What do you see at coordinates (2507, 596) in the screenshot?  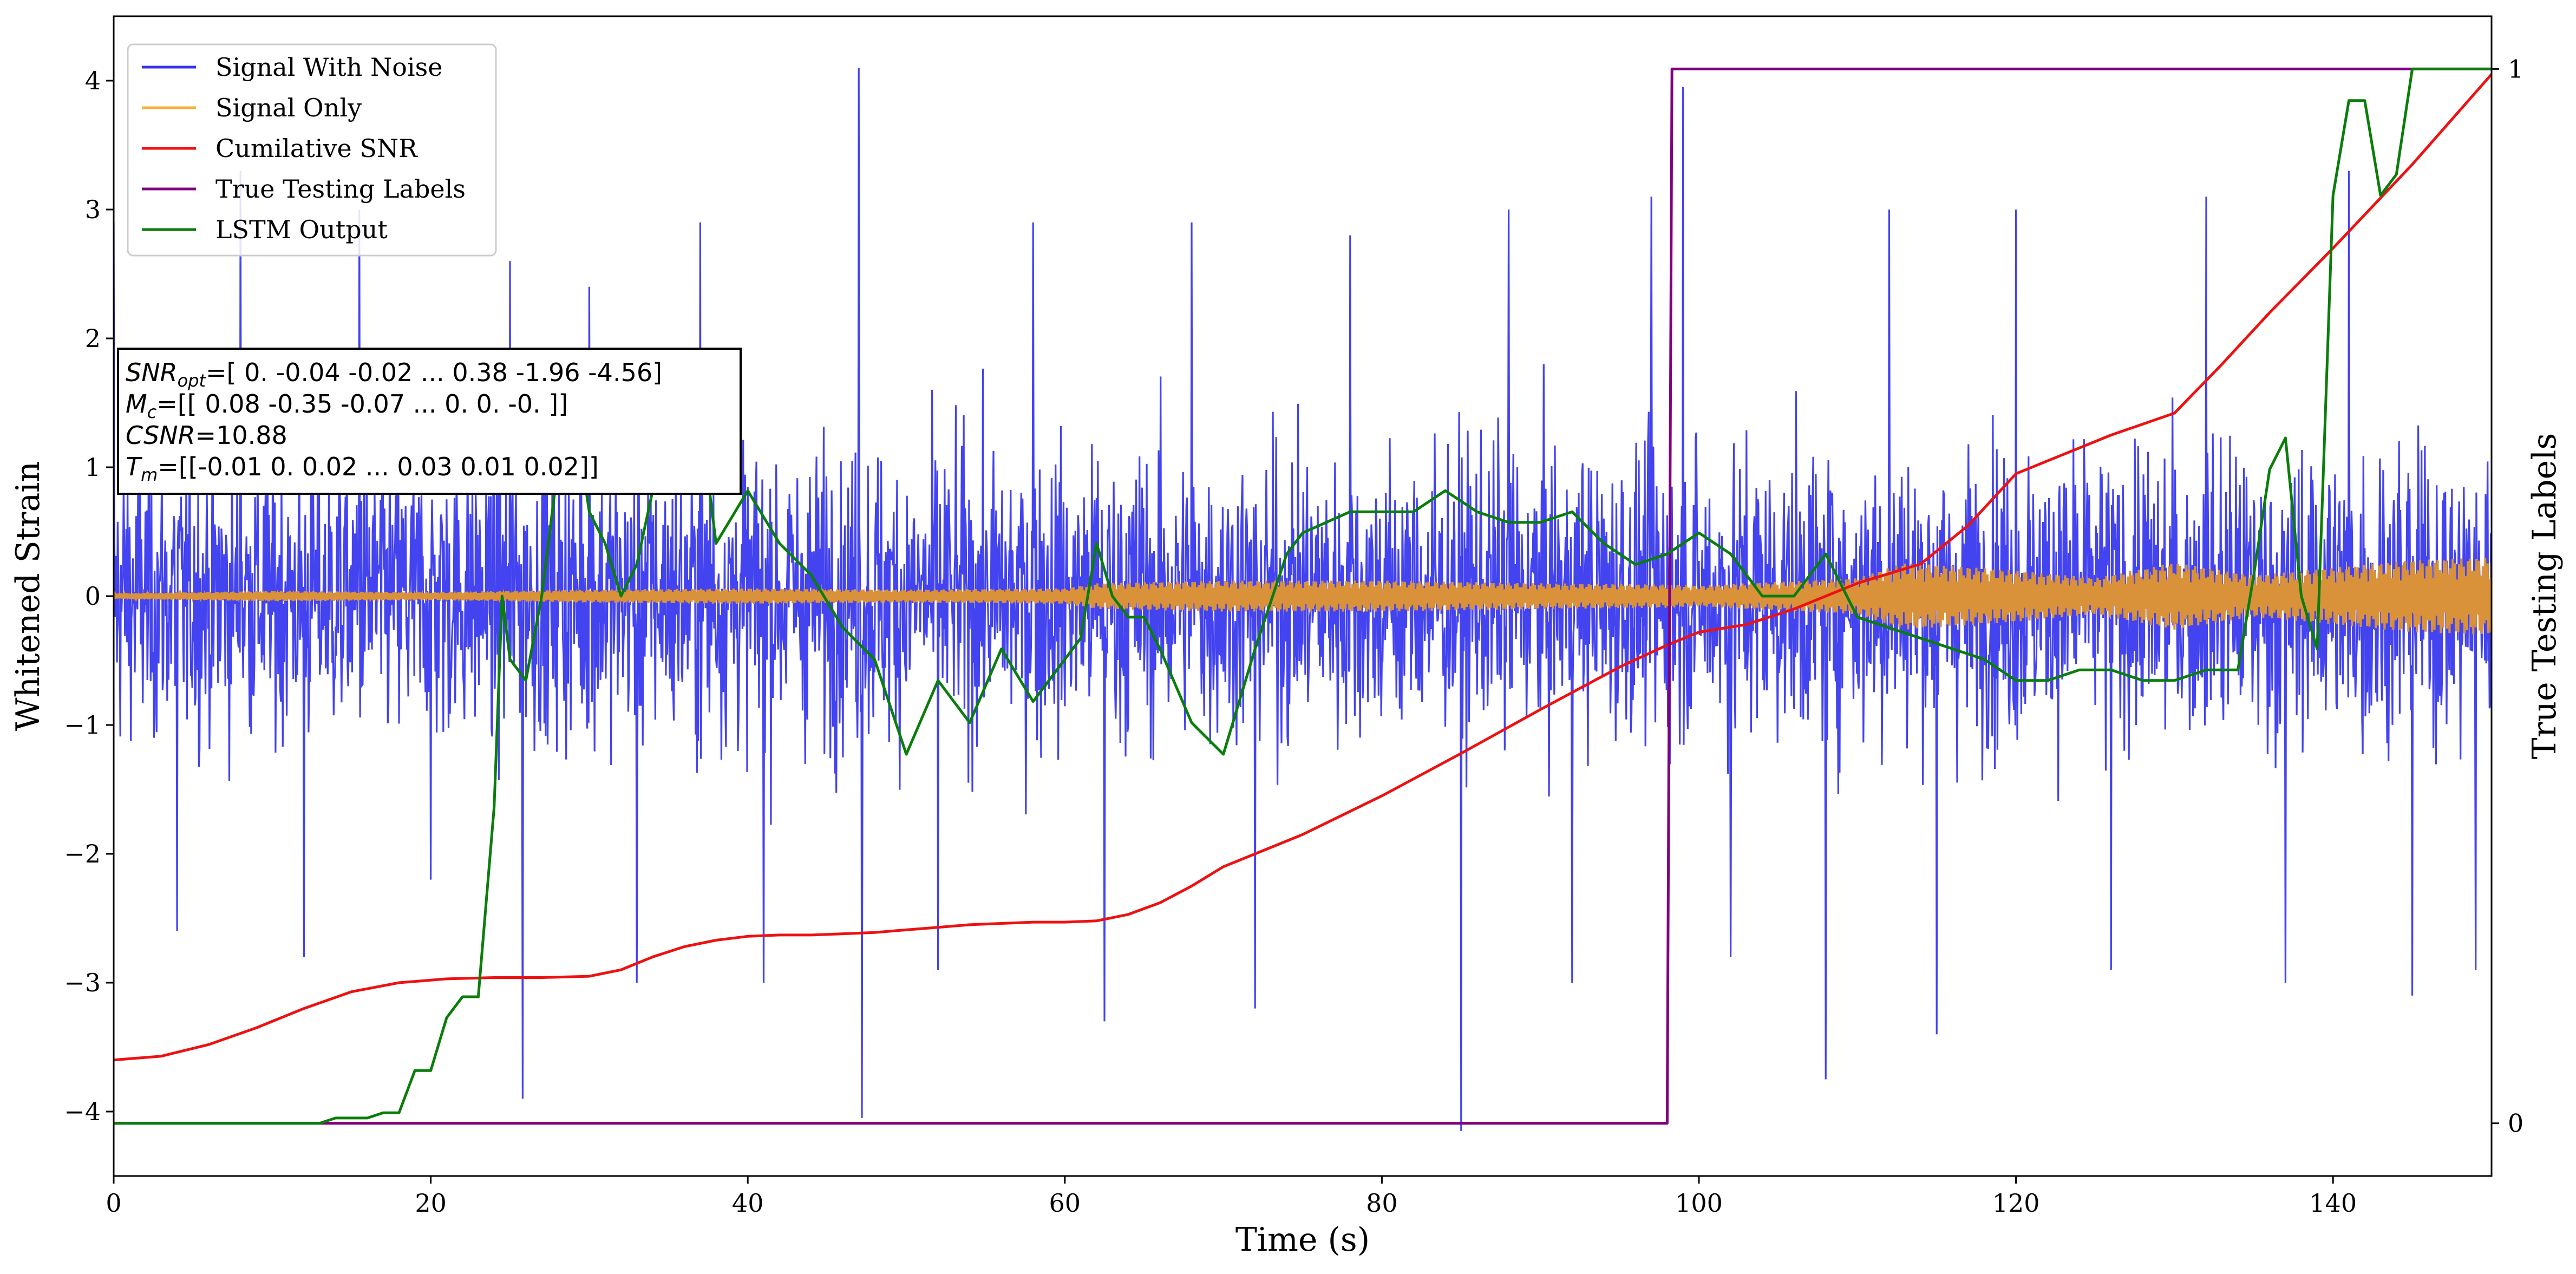 I see `y-axis-right: 01` at bounding box center [2507, 596].